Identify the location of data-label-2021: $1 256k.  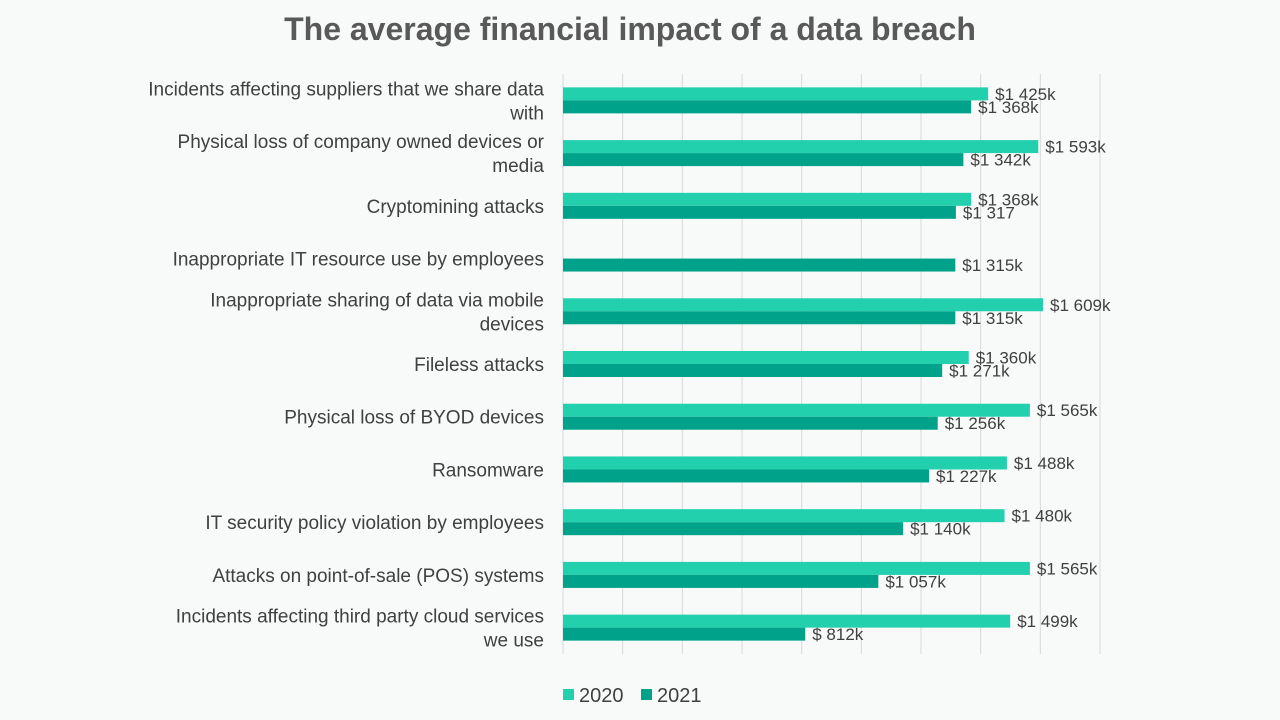
(975, 423).